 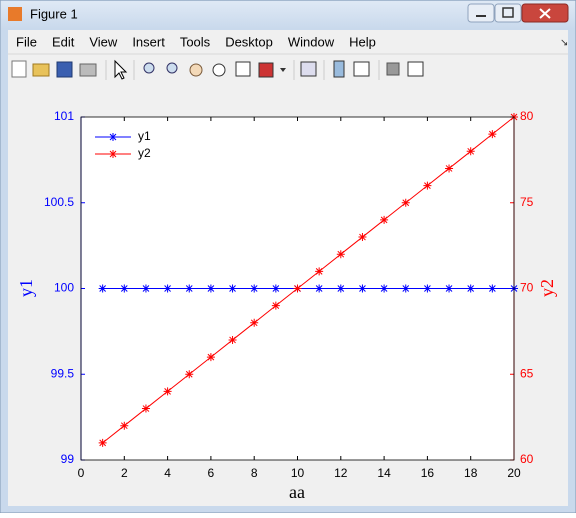 I want to click on close-icon, so click(x=545, y=13).